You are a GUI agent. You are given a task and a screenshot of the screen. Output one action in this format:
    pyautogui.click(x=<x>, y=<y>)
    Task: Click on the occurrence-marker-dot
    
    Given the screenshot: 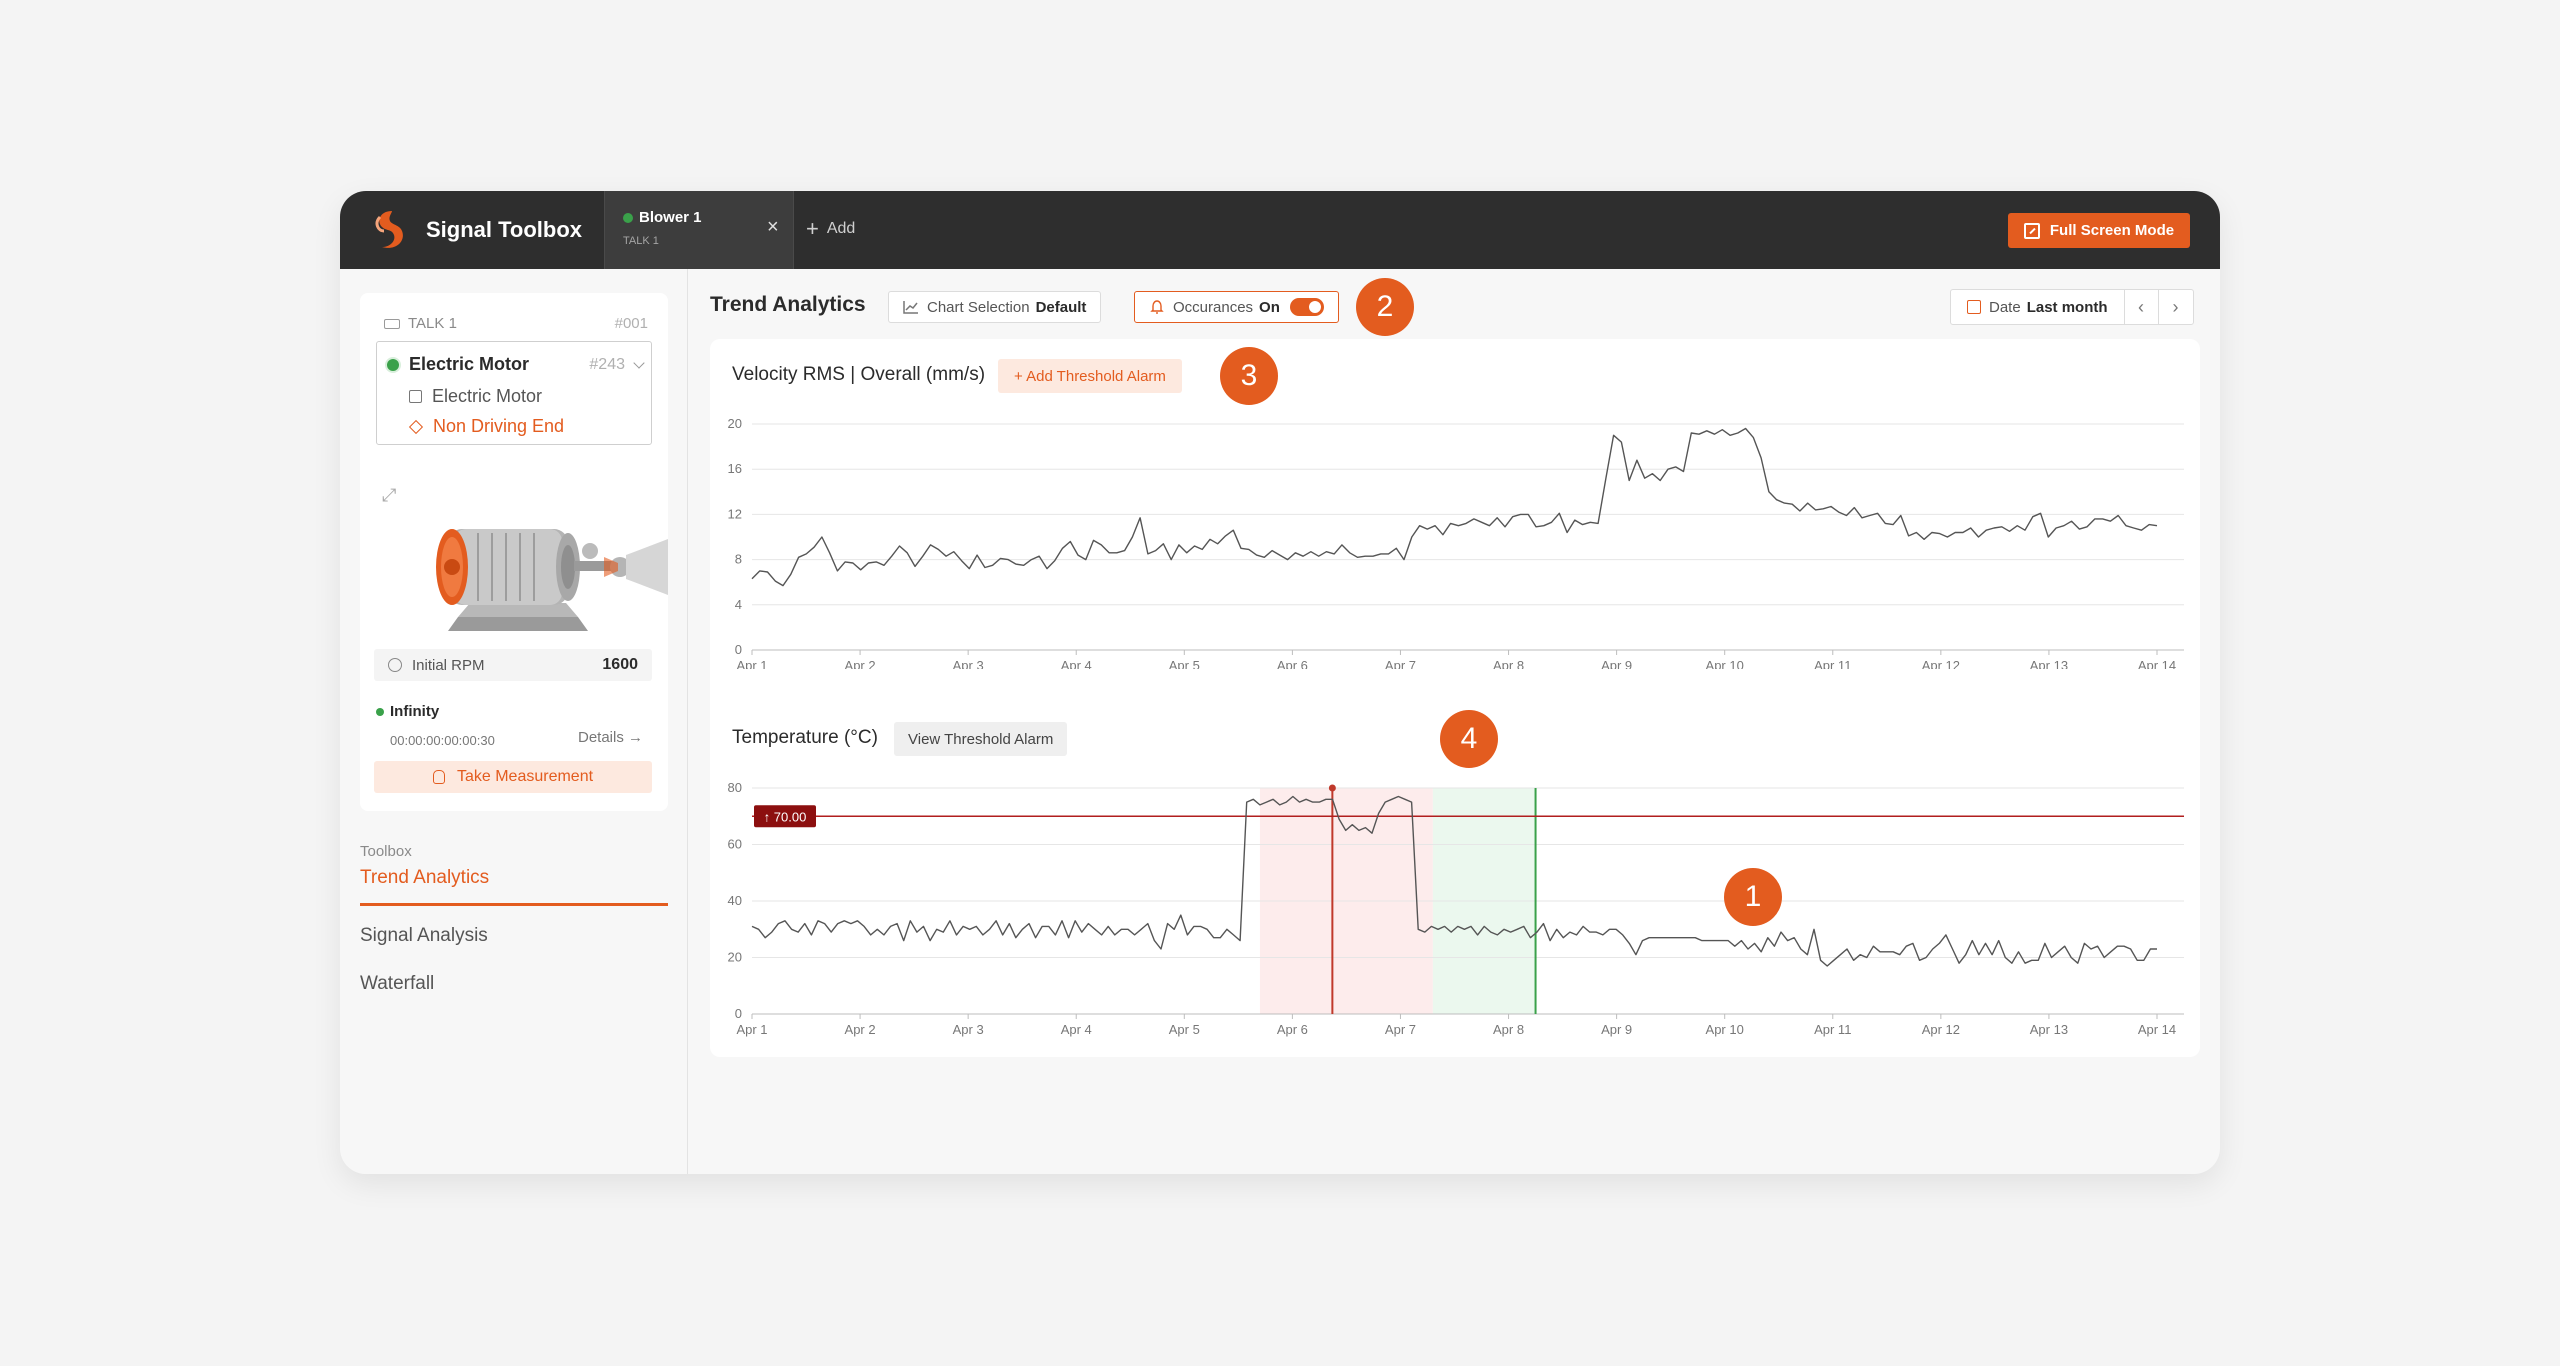 What is the action you would take?
    pyautogui.click(x=1332, y=788)
    